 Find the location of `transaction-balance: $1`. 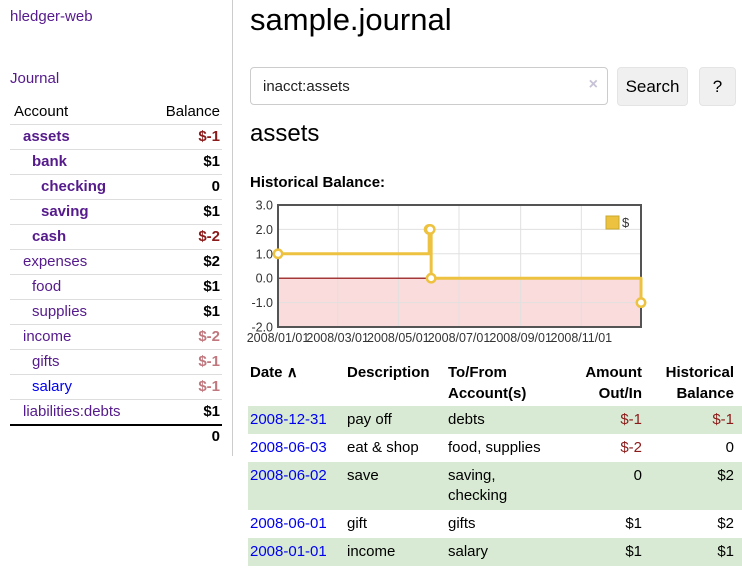

transaction-balance: $1 is located at coordinates (725, 551).